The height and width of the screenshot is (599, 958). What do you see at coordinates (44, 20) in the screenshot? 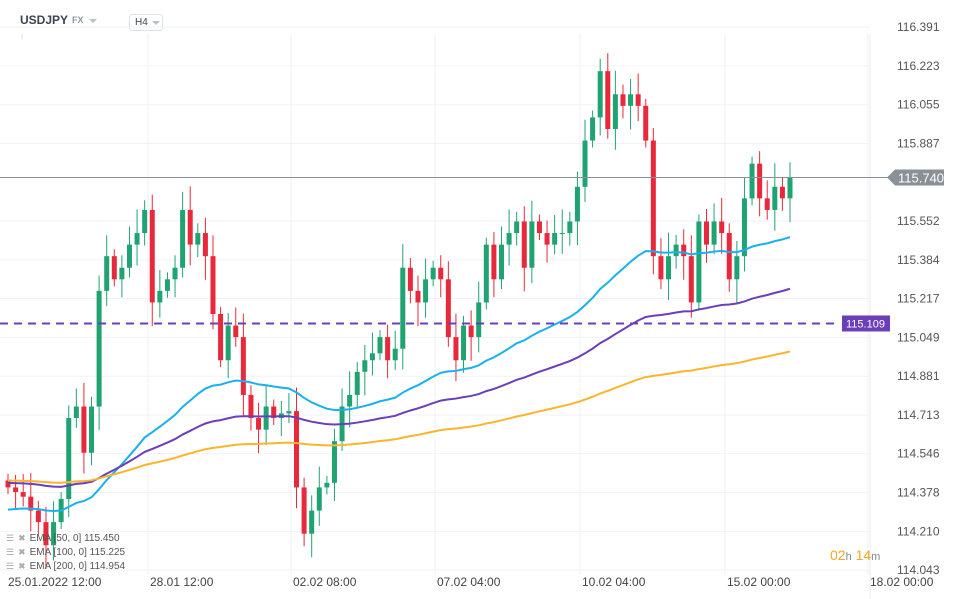
I see `symbol-label: USDJPY` at bounding box center [44, 20].